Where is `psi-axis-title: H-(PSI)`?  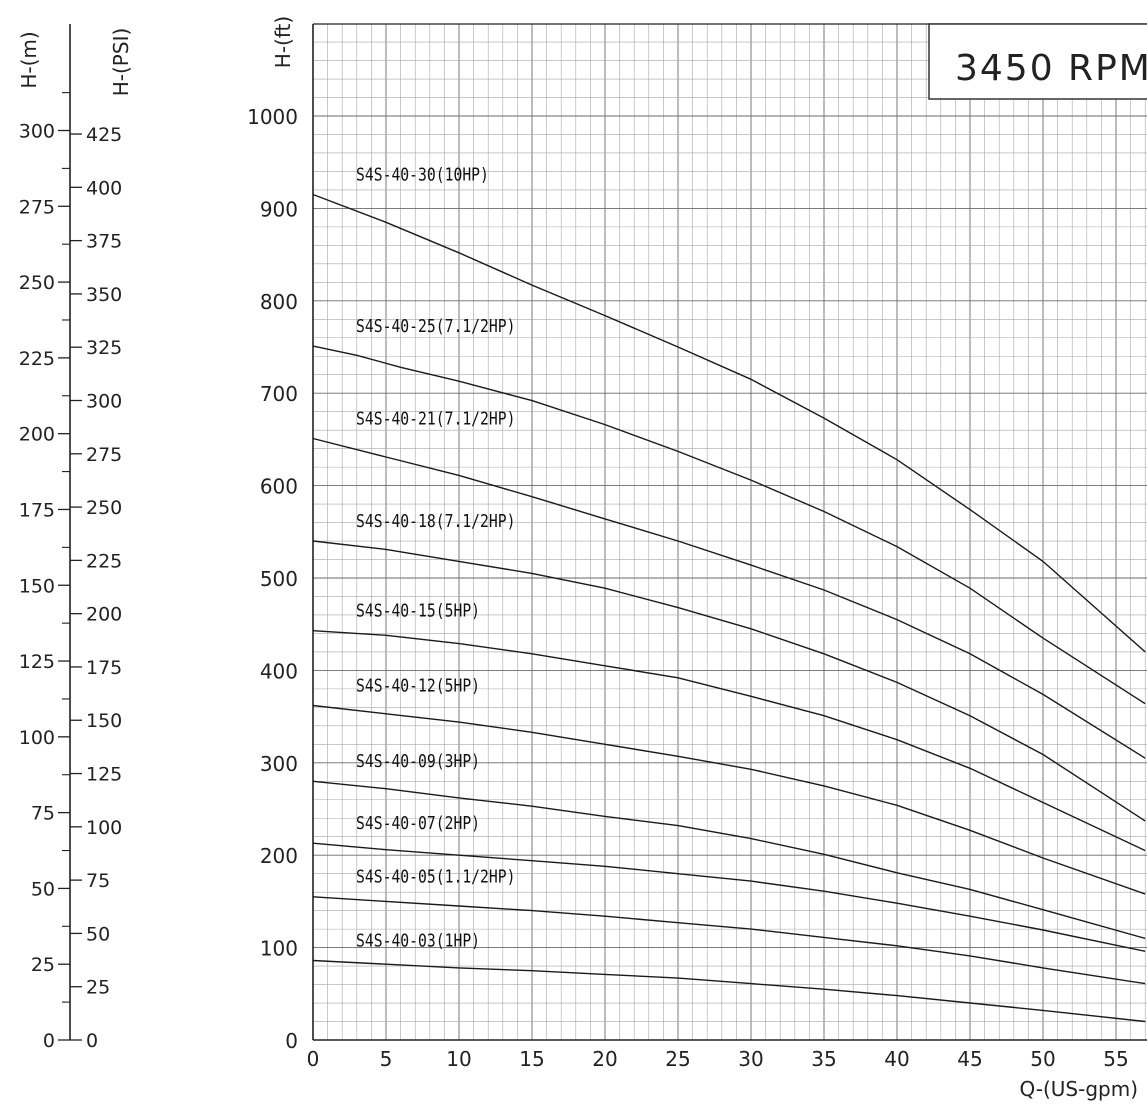 psi-axis-title: H-(PSI) is located at coordinates (121, 62).